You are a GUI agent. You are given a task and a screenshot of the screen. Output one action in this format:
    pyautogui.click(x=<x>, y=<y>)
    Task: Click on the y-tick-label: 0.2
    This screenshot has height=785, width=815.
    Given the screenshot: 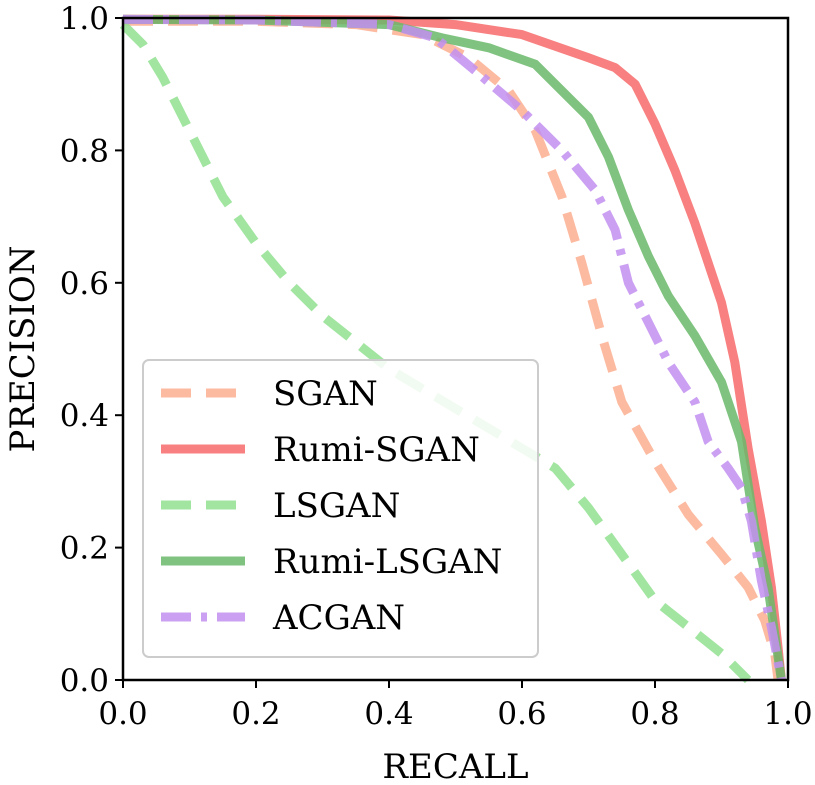 What is the action you would take?
    pyautogui.click(x=84, y=549)
    